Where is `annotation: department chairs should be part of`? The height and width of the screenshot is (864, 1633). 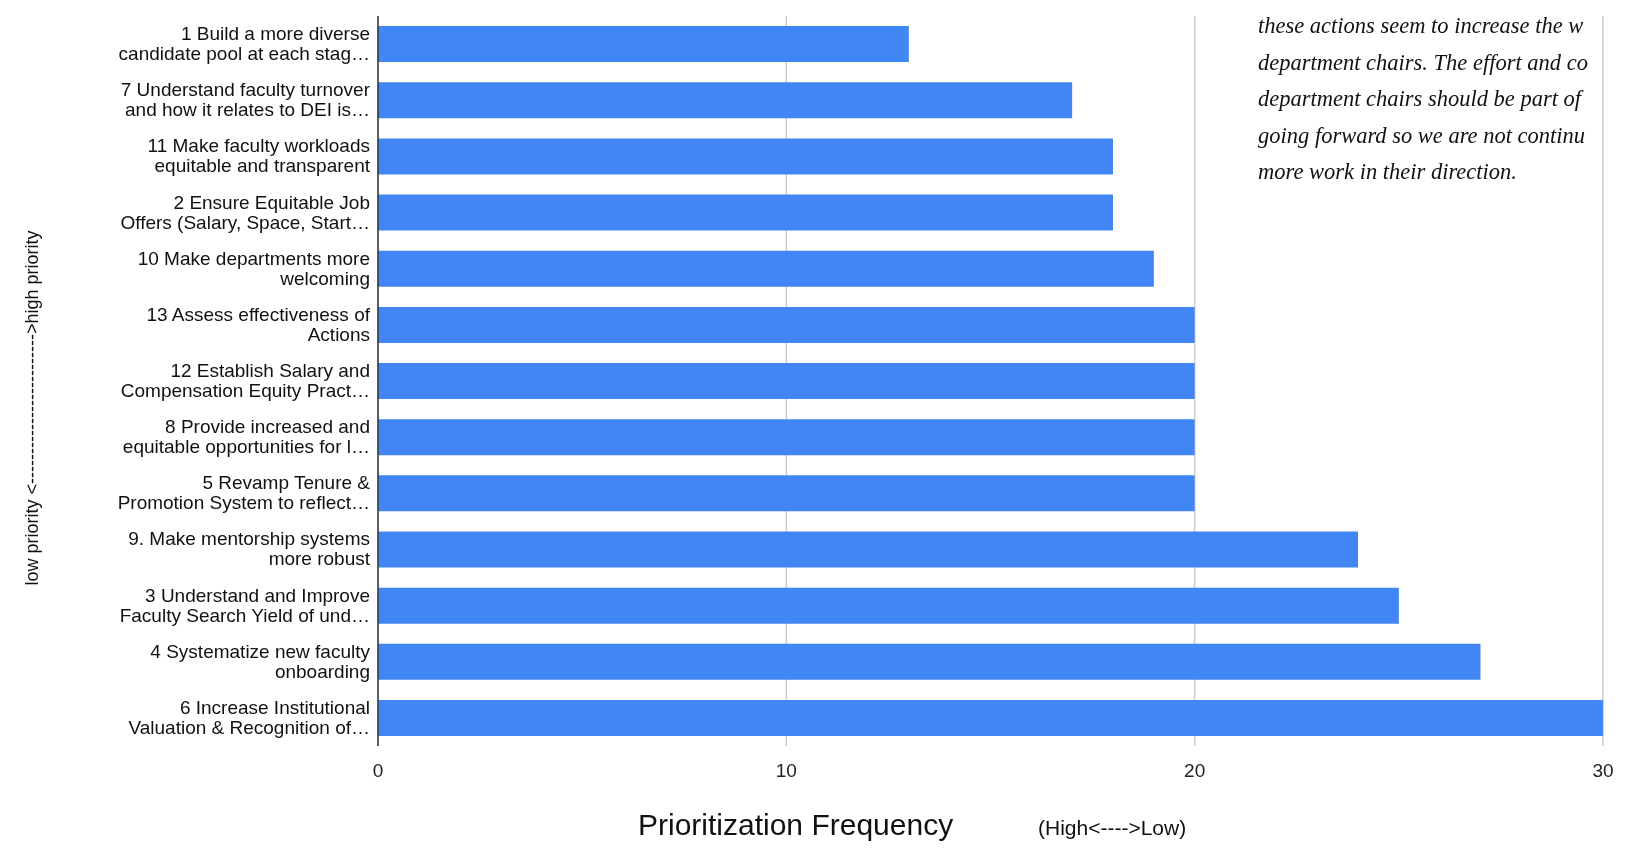
annotation: department chairs should be part of is located at coordinates (1421, 99).